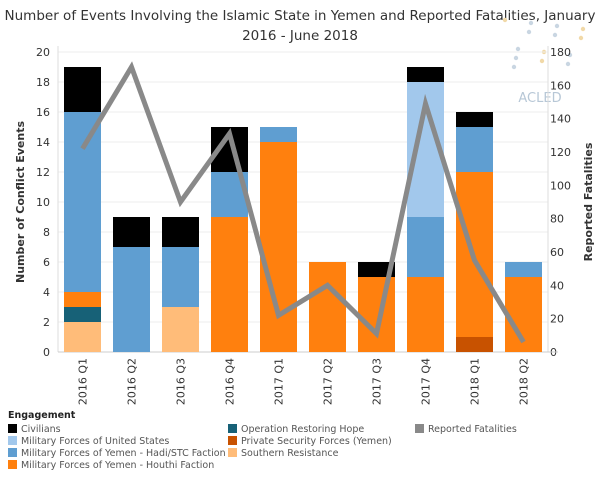 The height and width of the screenshot is (480, 600). Describe the element at coordinates (46, 232) in the screenshot. I see `y-tick-label: 8` at that location.